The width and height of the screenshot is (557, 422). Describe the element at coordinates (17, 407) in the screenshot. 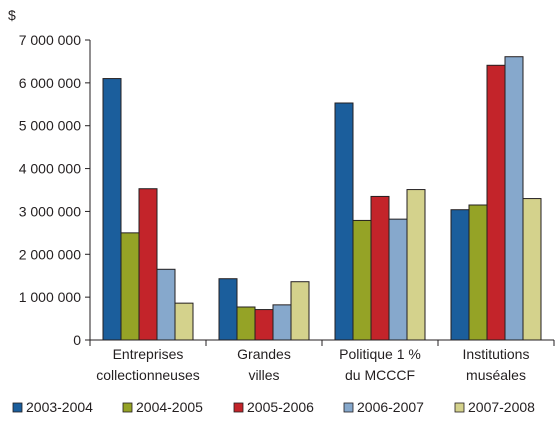

I see `legend-swatch-2003-2004` at that location.